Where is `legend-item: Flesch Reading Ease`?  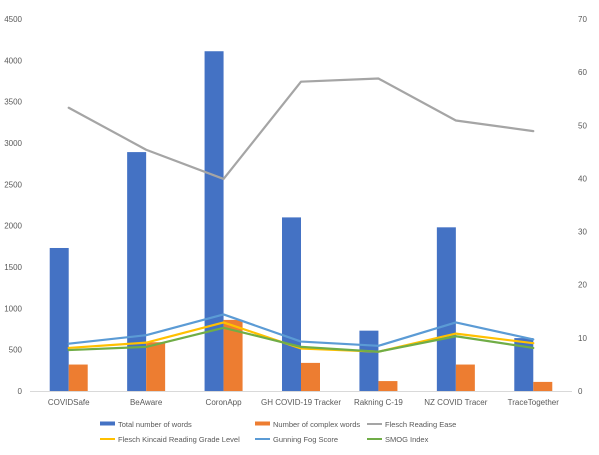 legend-item: Flesch Reading Ease is located at coordinates (411, 424).